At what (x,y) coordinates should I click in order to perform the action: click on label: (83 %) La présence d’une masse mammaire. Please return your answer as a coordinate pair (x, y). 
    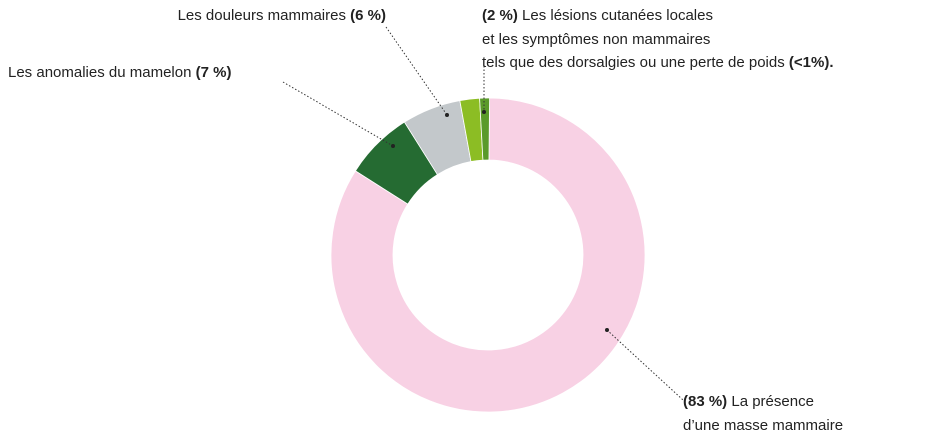
    Looking at the image, I should click on (763, 411).